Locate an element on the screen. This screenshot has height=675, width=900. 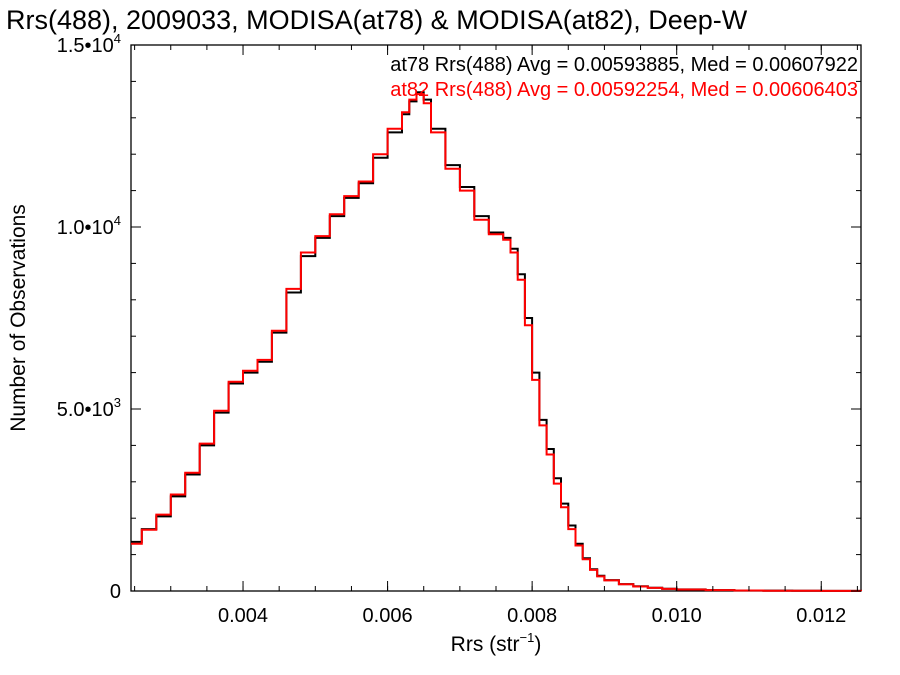
x-tick-label: 0.008 is located at coordinates (532, 616).